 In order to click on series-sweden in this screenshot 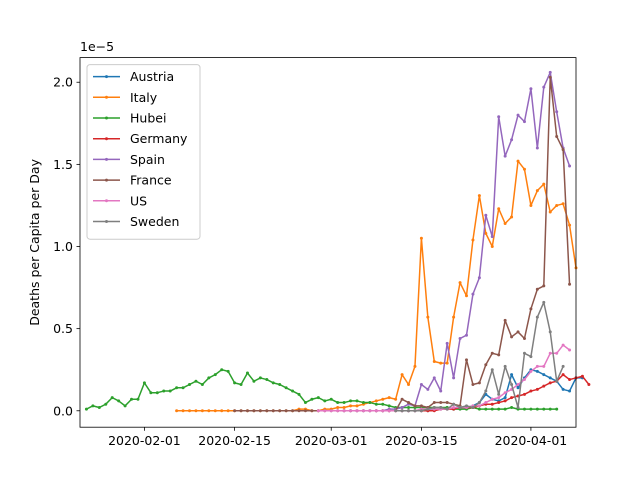, I will do `click(479, 356)`.